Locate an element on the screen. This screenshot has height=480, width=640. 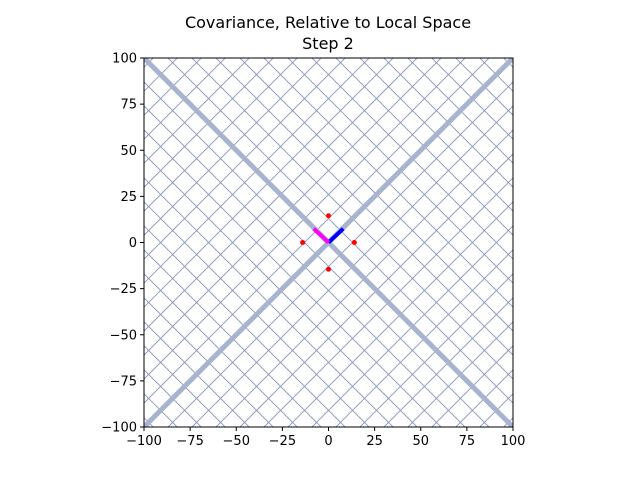
y-tick-label: −50 is located at coordinates (123, 335).